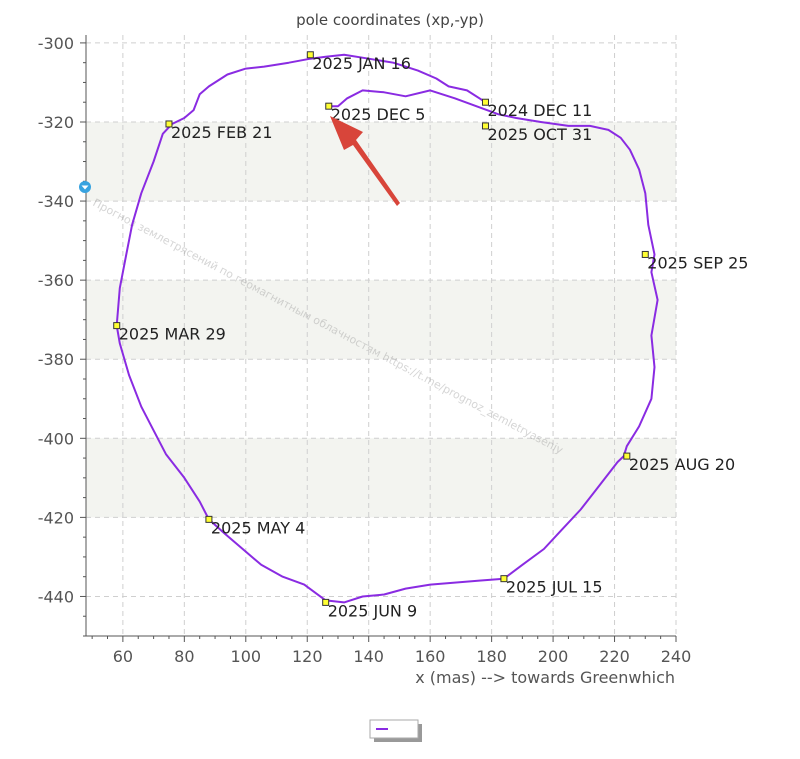  Describe the element at coordinates (222, 132) in the screenshot. I see `date-label: 2025 FEB 21` at that location.